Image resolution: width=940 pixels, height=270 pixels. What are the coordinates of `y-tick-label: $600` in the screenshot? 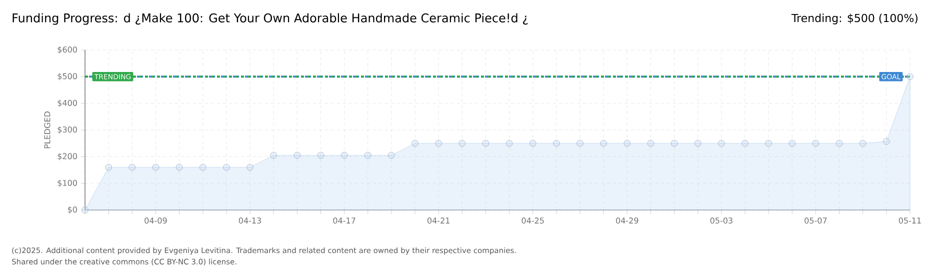 It's located at (67, 50).